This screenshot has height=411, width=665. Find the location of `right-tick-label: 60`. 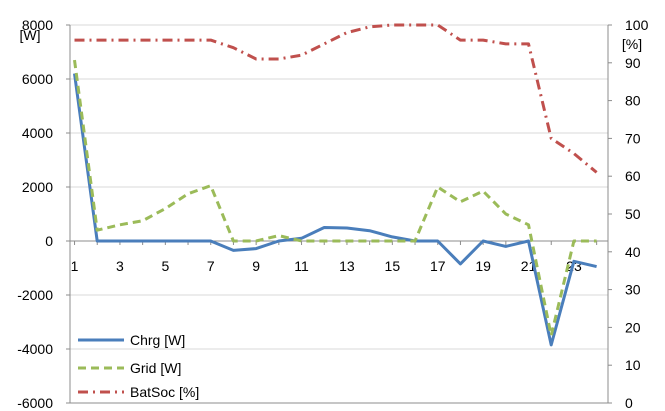

right-tick-label: 60 is located at coordinates (633, 176).